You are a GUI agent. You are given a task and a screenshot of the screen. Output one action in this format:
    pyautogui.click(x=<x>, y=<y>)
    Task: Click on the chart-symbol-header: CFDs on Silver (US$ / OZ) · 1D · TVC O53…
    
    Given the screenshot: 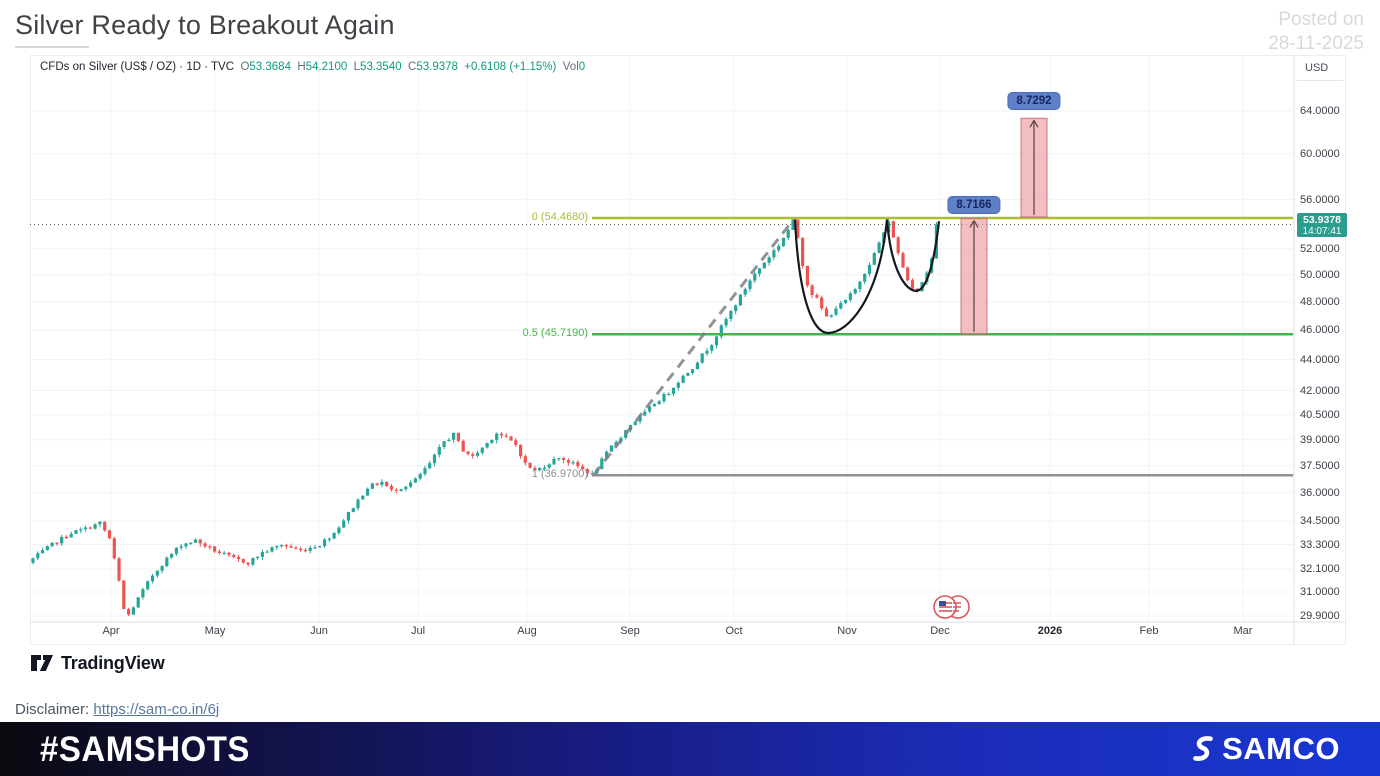 What is the action you would take?
    pyautogui.click(x=312, y=67)
    